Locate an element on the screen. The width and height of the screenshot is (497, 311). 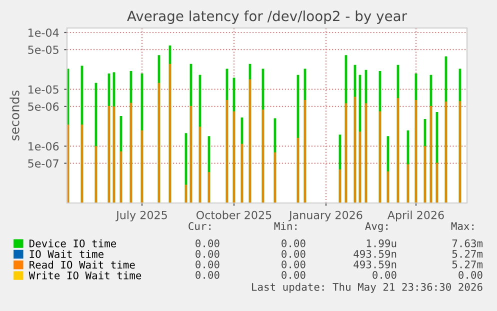
x-tick-label: April 2026 is located at coordinates (415, 216).